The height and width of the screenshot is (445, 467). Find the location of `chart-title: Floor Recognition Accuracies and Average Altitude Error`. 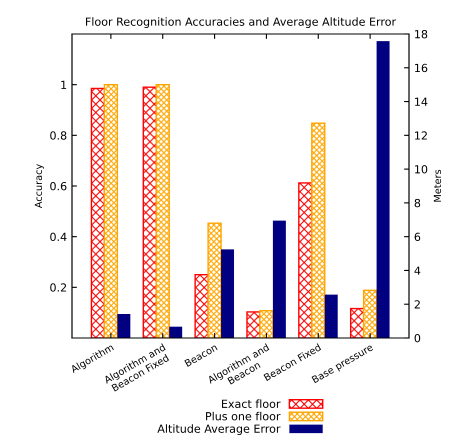

chart-title: Floor Recognition Accuracies and Average Altitude Error is located at coordinates (241, 22).